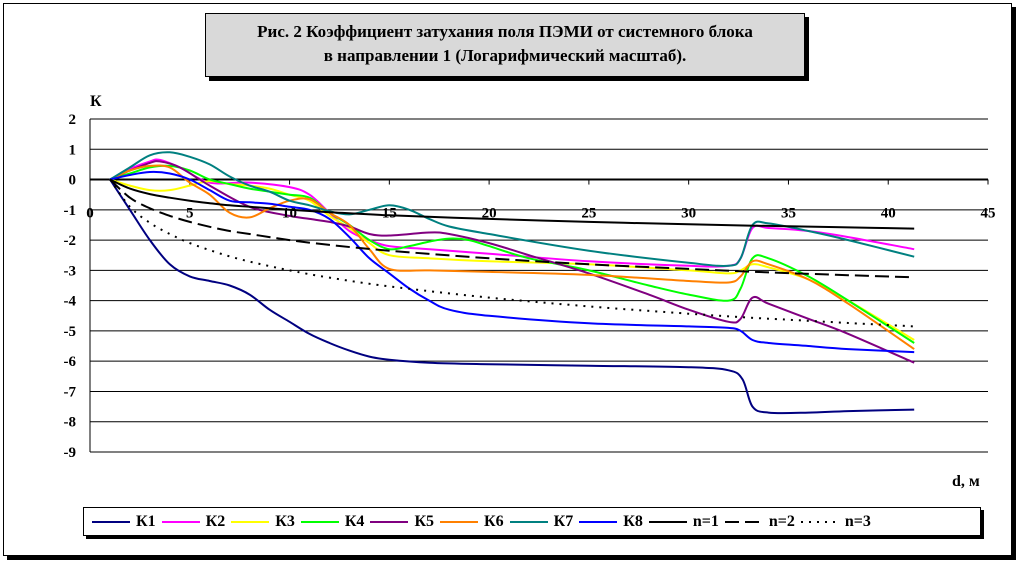 This screenshot has height=562, width=1017. I want to click on y-tick-label: -9, so click(70, 453).